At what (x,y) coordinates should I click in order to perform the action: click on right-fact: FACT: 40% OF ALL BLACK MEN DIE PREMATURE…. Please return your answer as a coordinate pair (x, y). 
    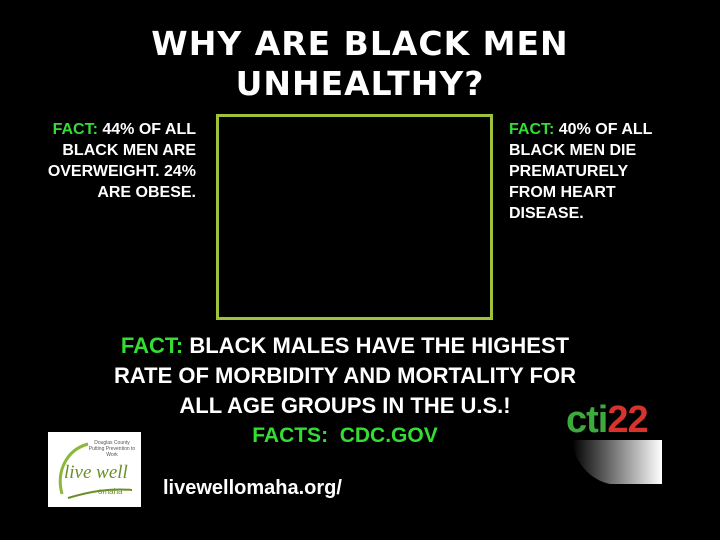
    Looking at the image, I should click on (609, 171).